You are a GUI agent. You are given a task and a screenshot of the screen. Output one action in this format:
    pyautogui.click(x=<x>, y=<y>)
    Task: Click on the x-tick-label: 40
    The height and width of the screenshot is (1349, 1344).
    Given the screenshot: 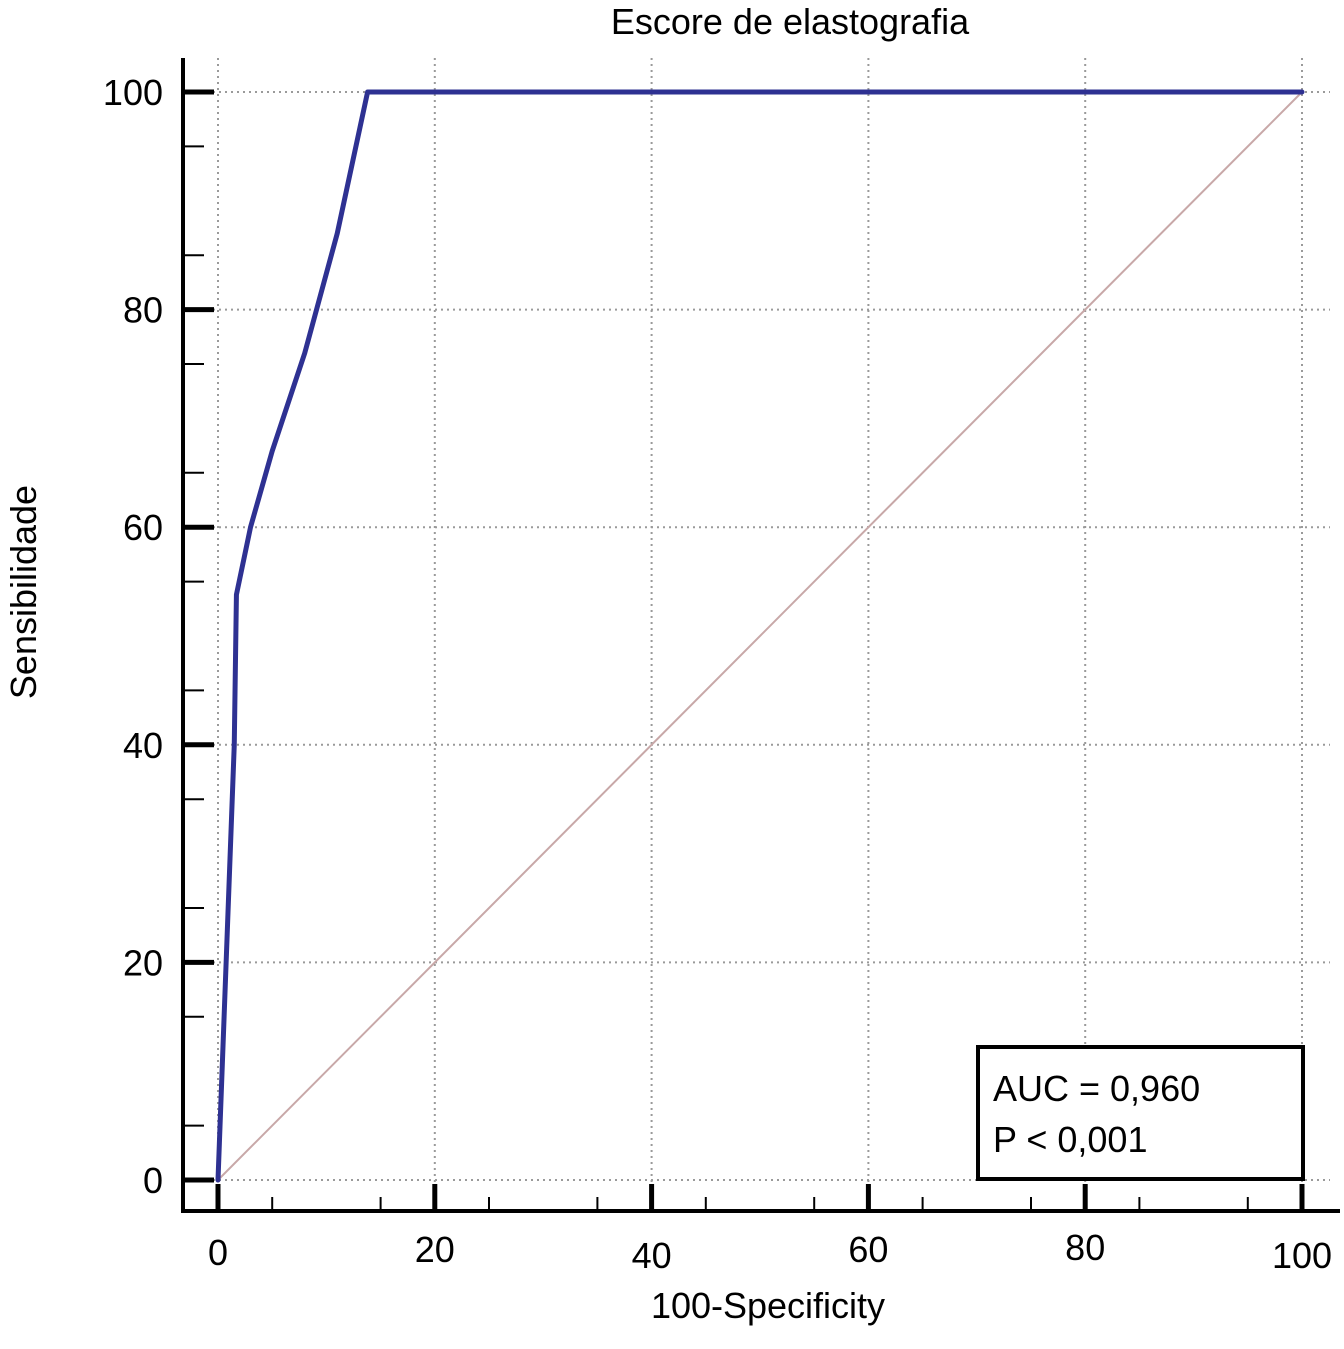 What is the action you would take?
    pyautogui.click(x=652, y=1255)
    